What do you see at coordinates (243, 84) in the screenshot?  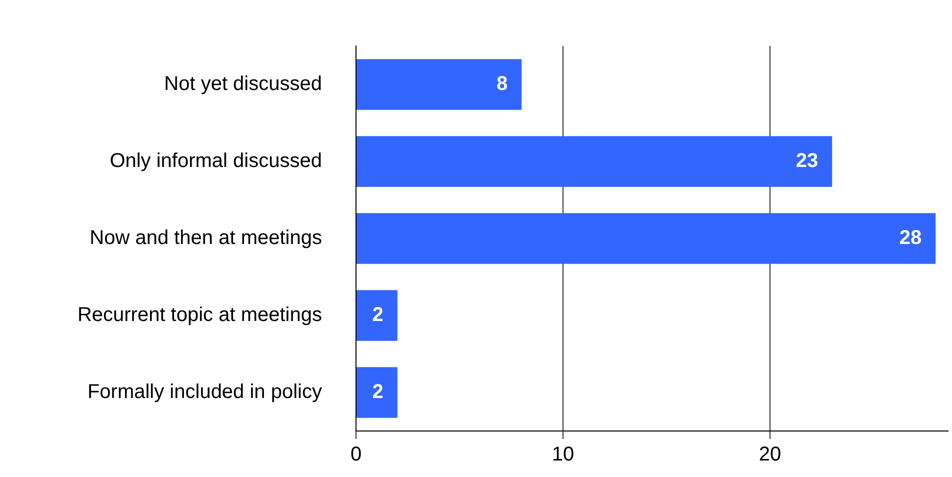 I see `y-tick-label: Not yet discussed` at bounding box center [243, 84].